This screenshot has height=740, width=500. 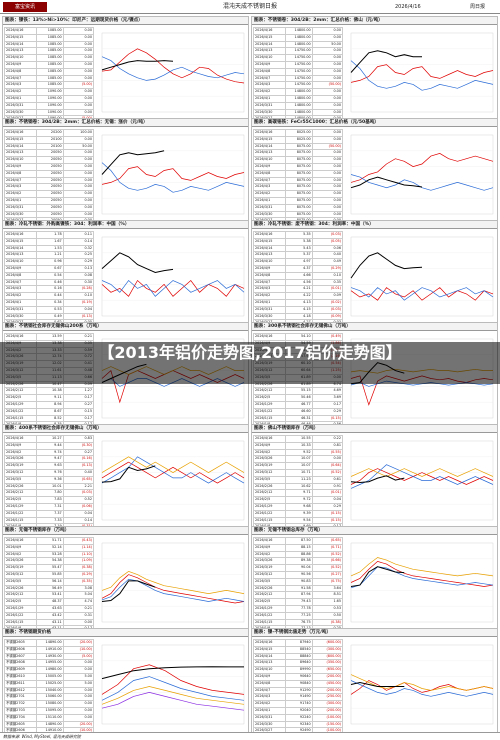 I want to click on data-source-footer: 数据来源: Wind, MySteel, 混沌天成研究院, so click(x=250, y=736).